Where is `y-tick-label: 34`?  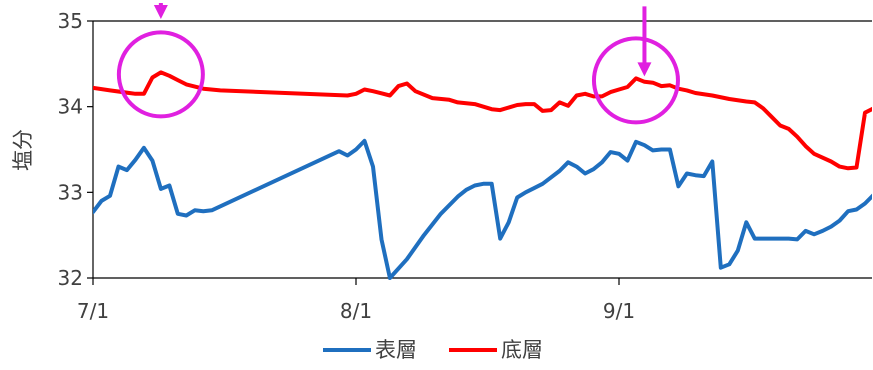
y-tick-label: 34 is located at coordinates (70, 107).